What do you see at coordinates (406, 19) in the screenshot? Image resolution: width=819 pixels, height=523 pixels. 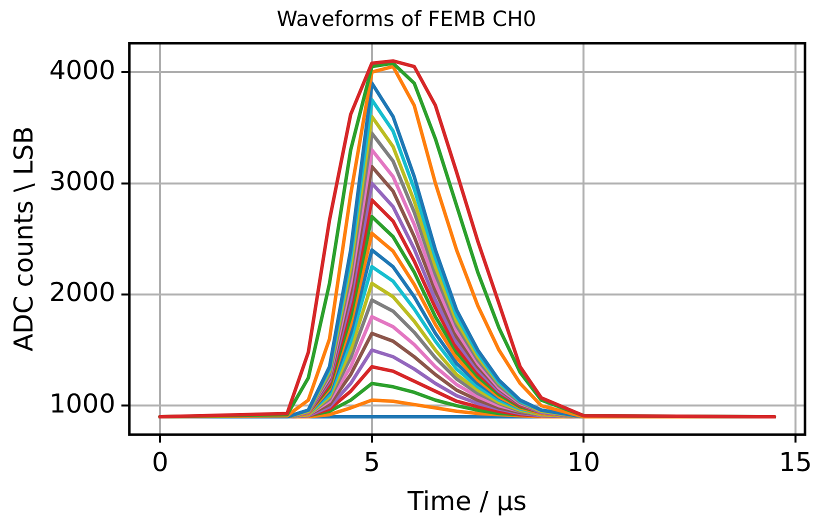 I see `chart-title: Waveforms of FEMB CH0` at bounding box center [406, 19].